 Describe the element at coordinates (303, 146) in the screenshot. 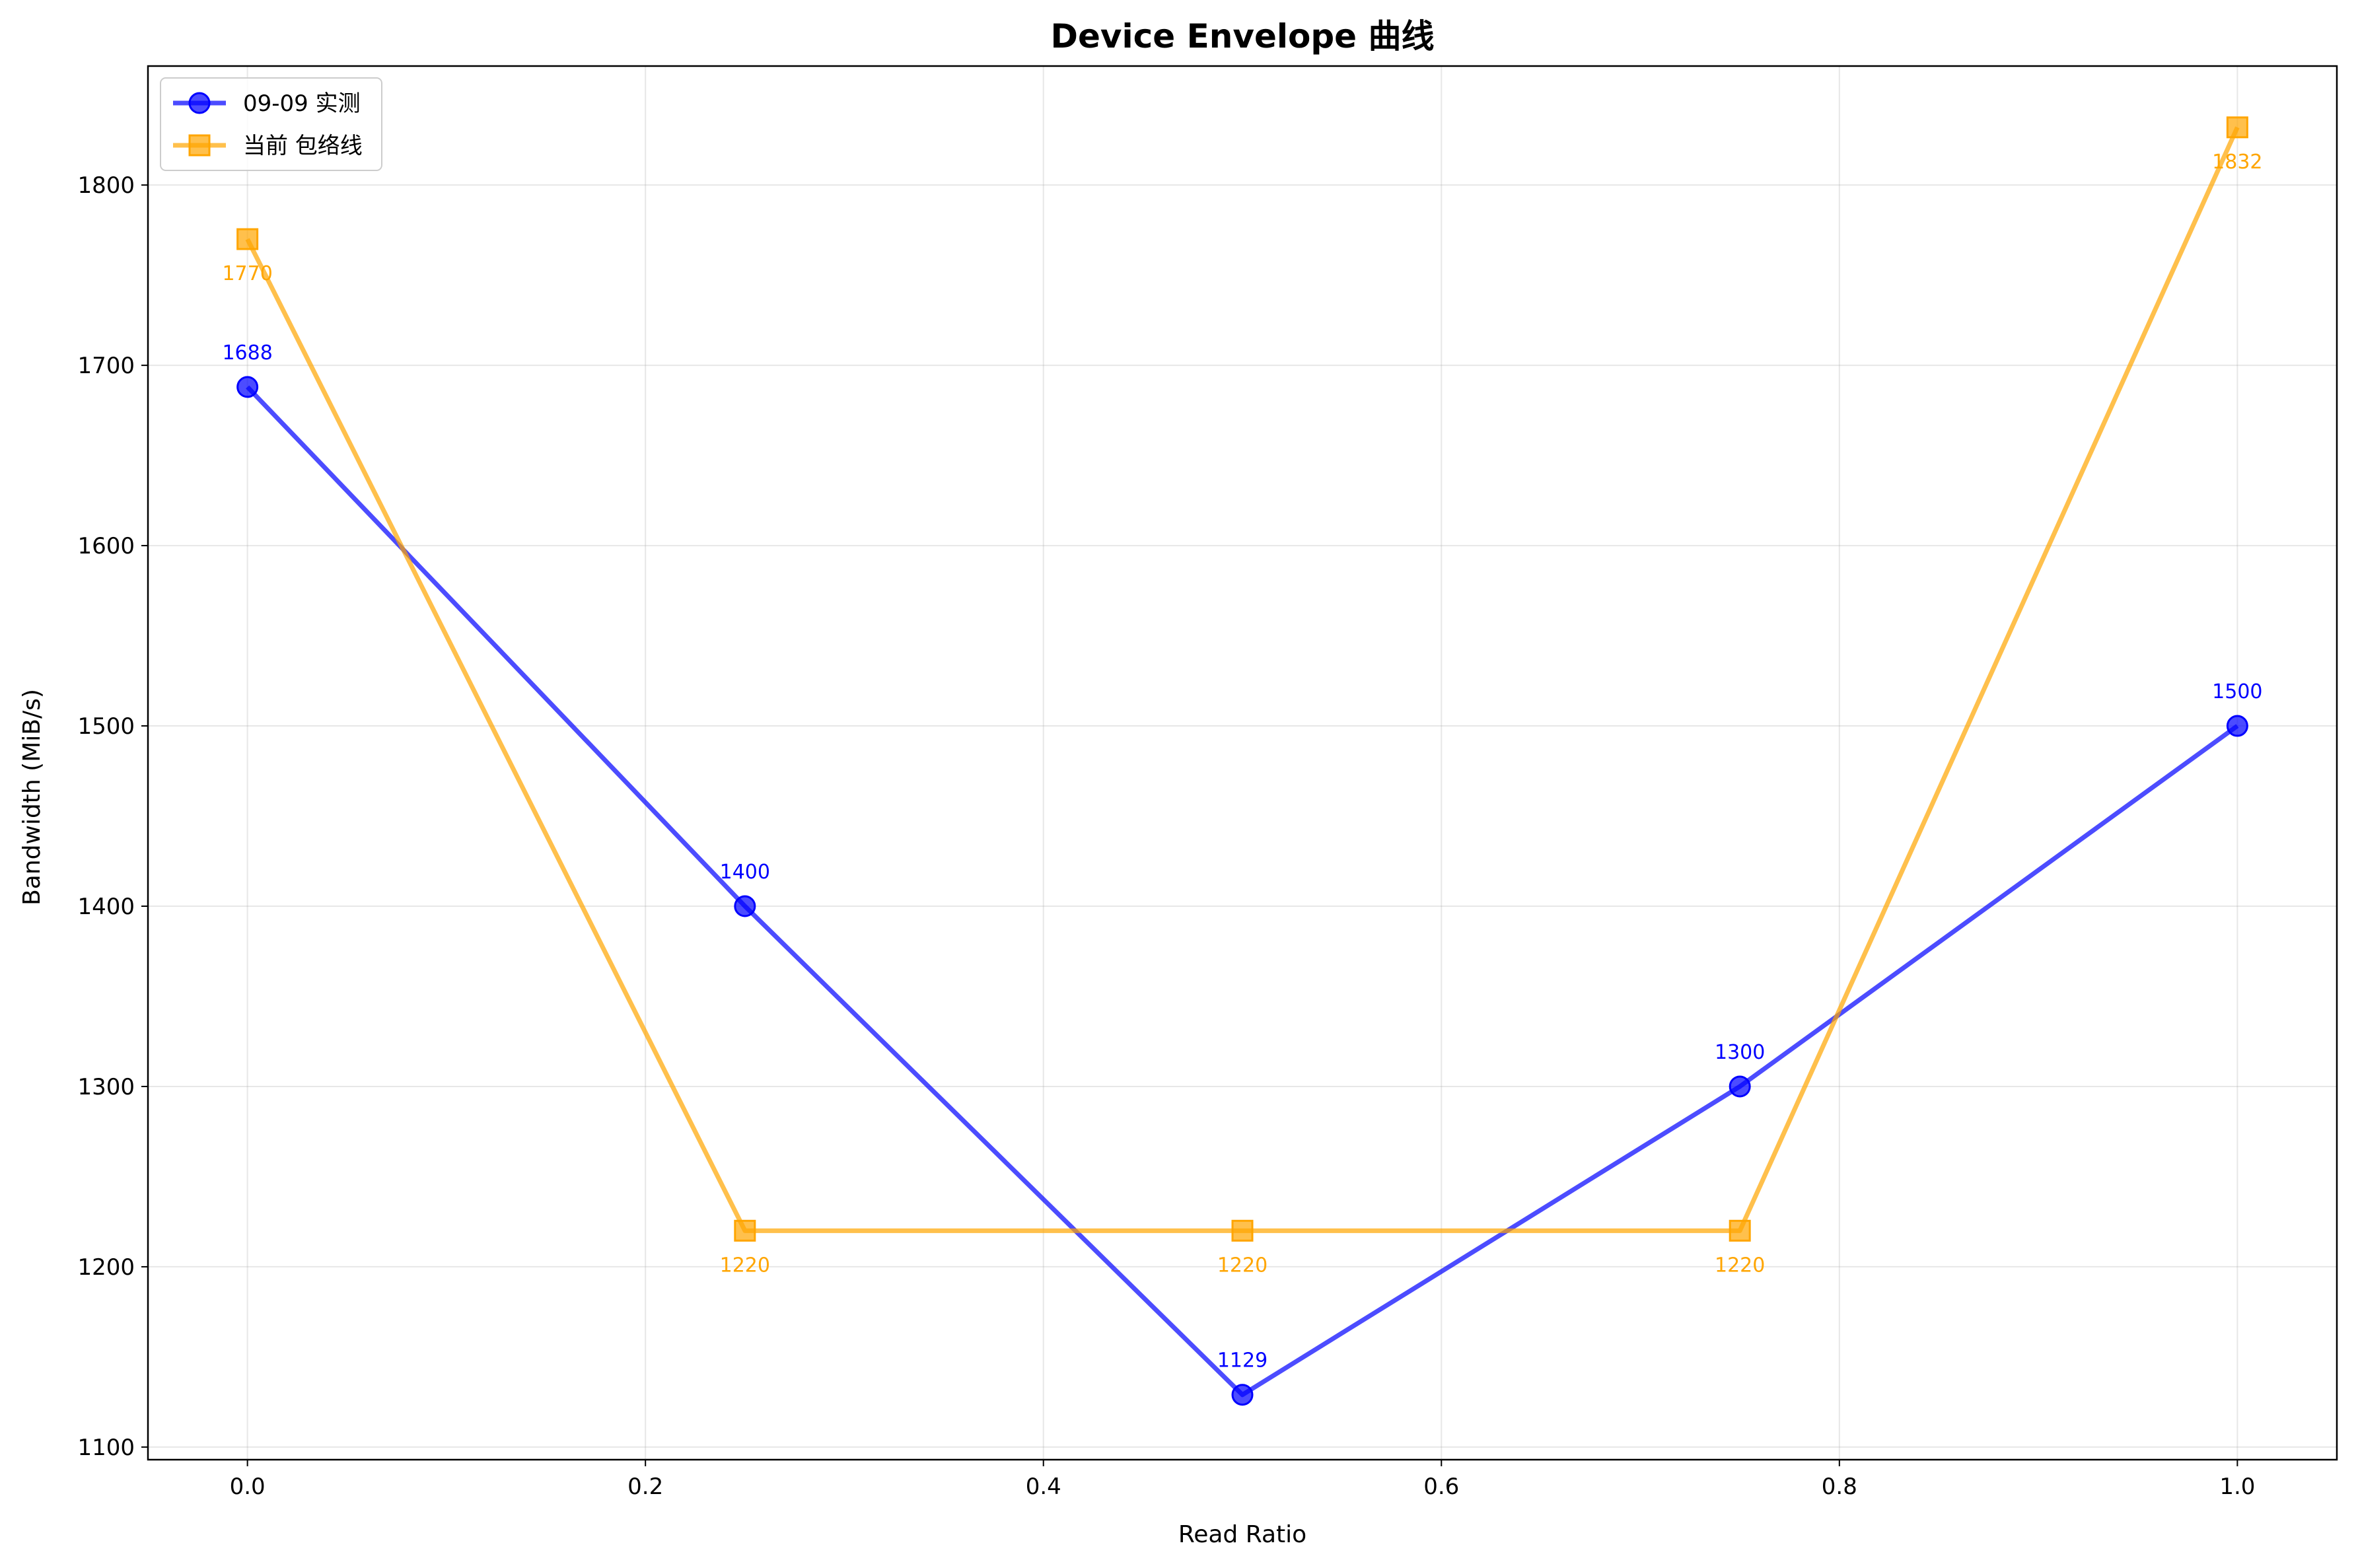

I see `legend-label: 当前 包络线` at that location.